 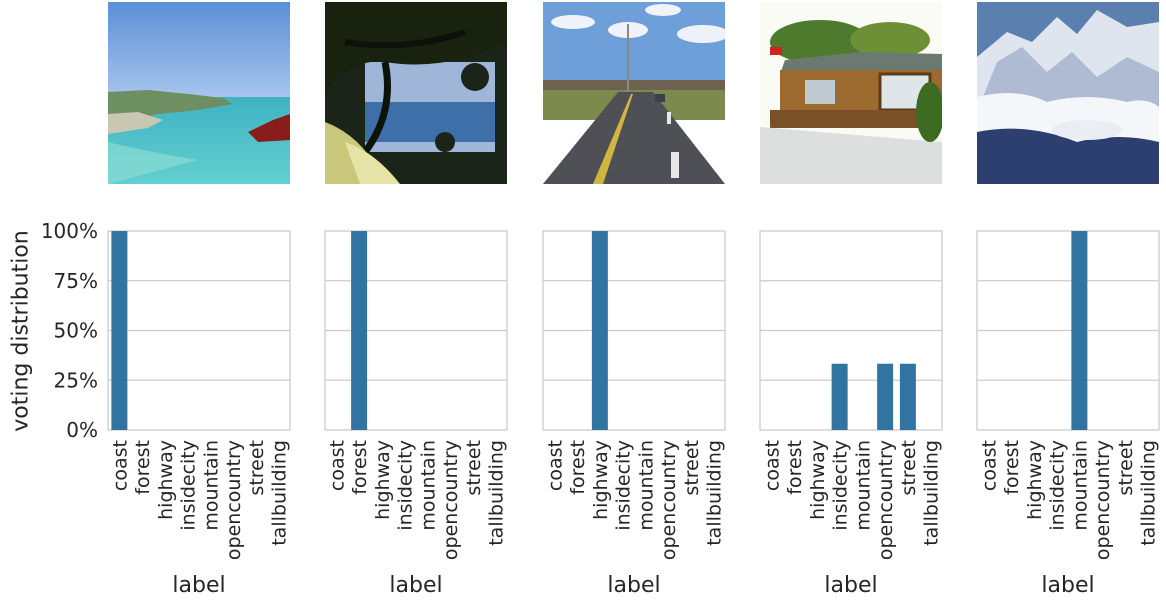 What do you see at coordinates (634, 93) in the screenshot?
I see `highway-photo` at bounding box center [634, 93].